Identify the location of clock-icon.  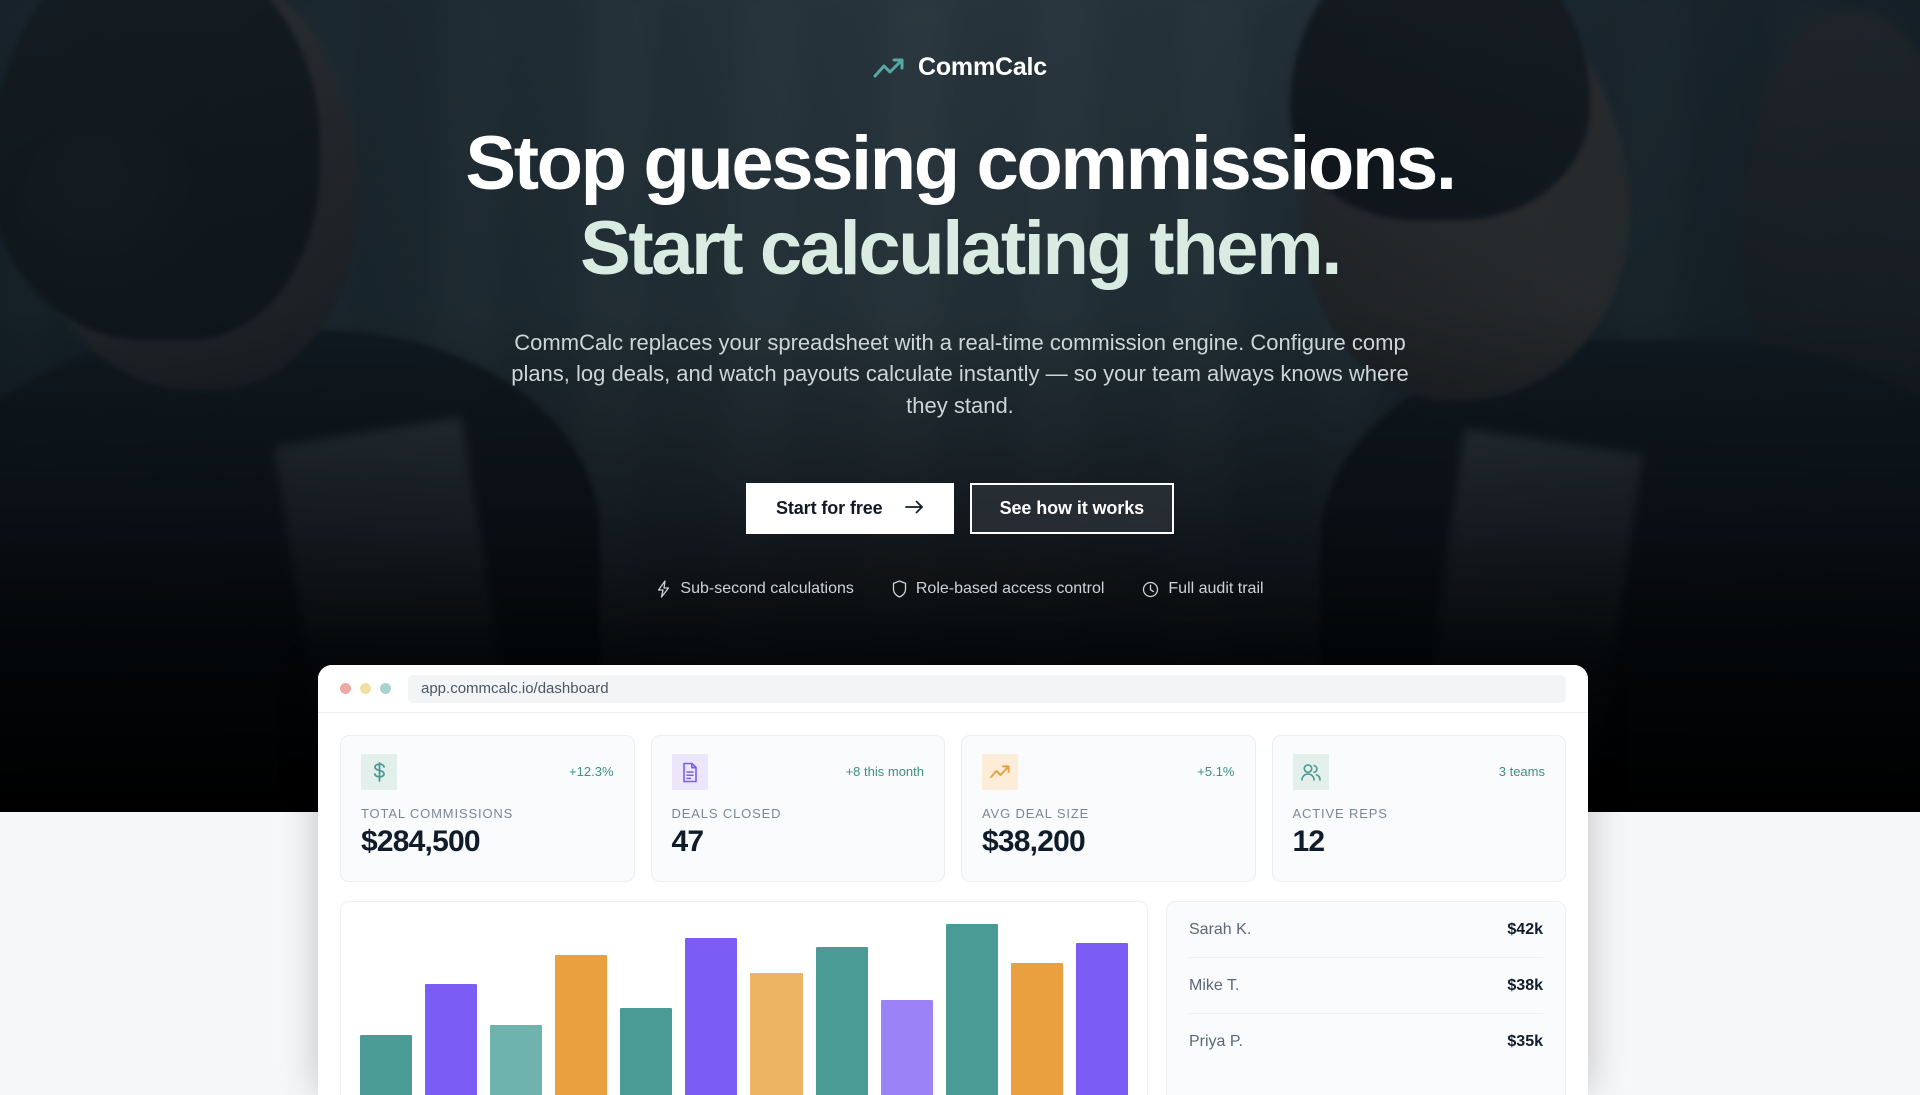
(1150, 589).